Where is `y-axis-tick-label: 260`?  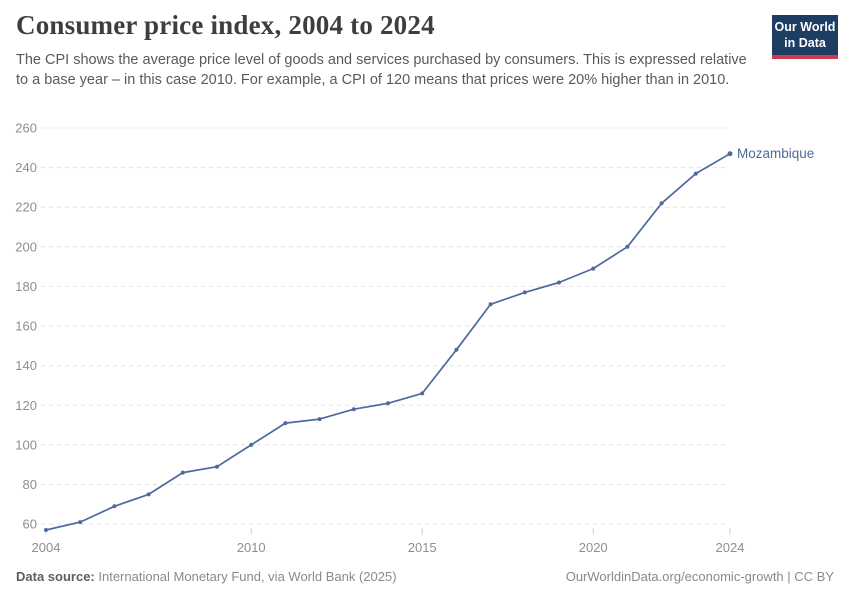 y-axis-tick-label: 260 is located at coordinates (26, 128).